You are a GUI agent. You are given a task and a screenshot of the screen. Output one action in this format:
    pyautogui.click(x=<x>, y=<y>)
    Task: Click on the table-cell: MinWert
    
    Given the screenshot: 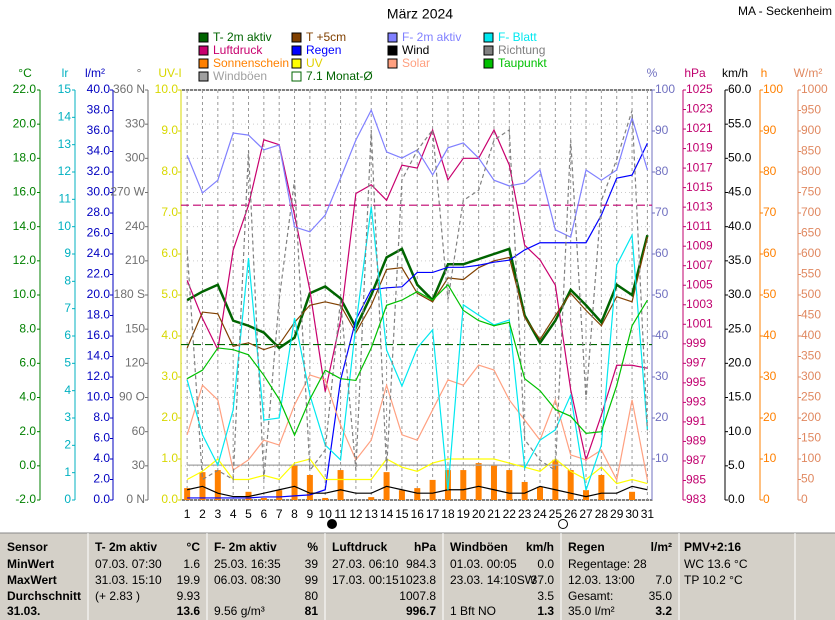 What is the action you would take?
    pyautogui.click(x=30, y=564)
    